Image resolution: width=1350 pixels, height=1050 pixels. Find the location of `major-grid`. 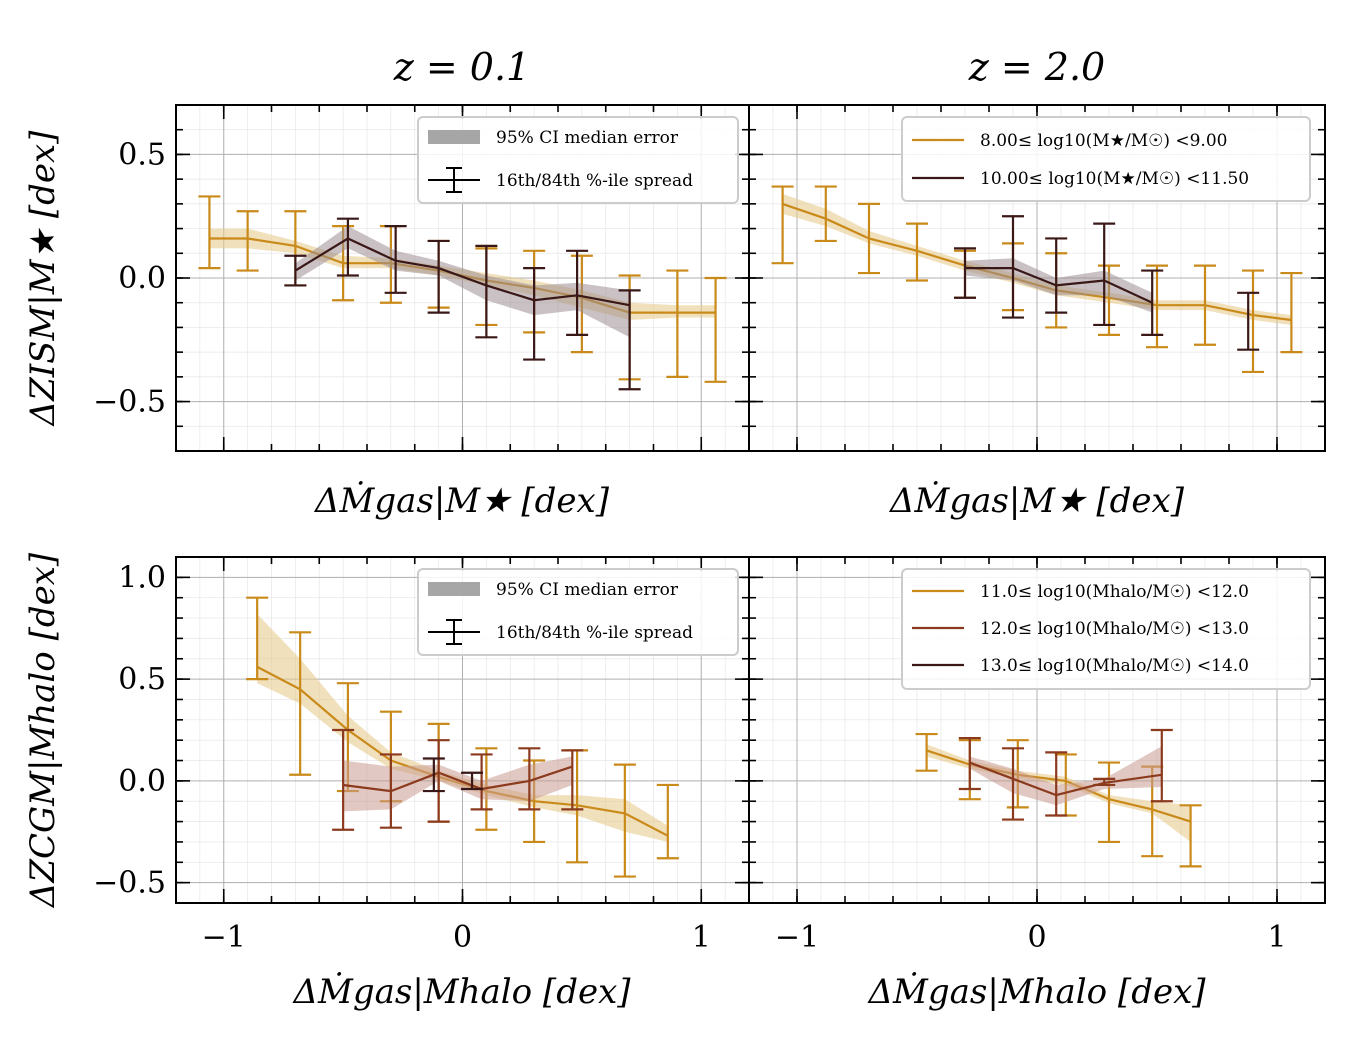

major-grid is located at coordinates (462, 278).